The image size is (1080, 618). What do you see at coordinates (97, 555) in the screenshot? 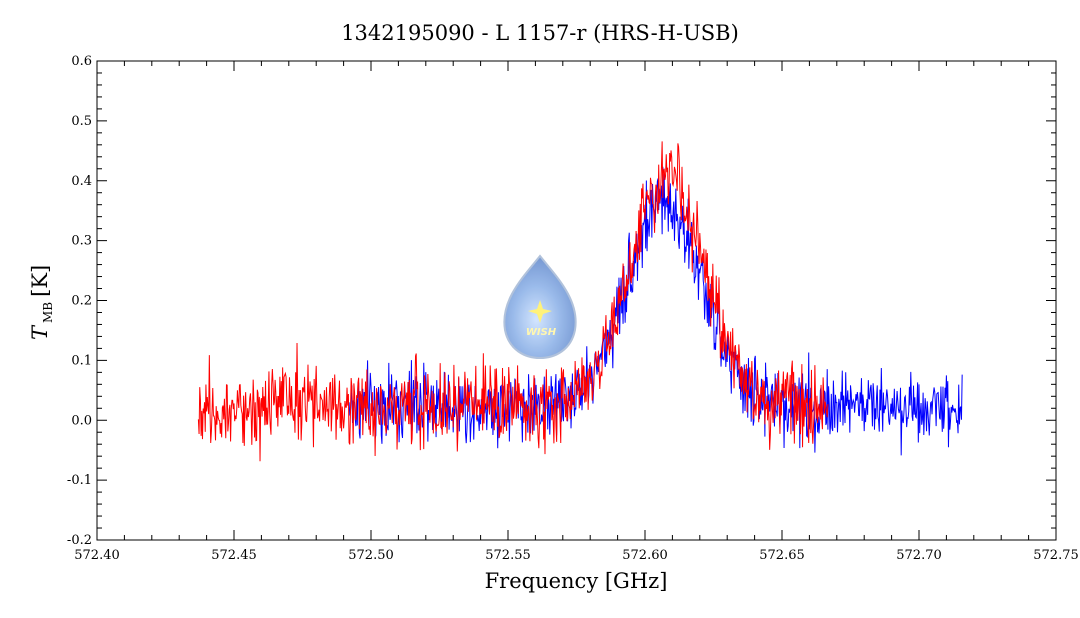
I see `x-tick-label: 572.40` at bounding box center [97, 555].